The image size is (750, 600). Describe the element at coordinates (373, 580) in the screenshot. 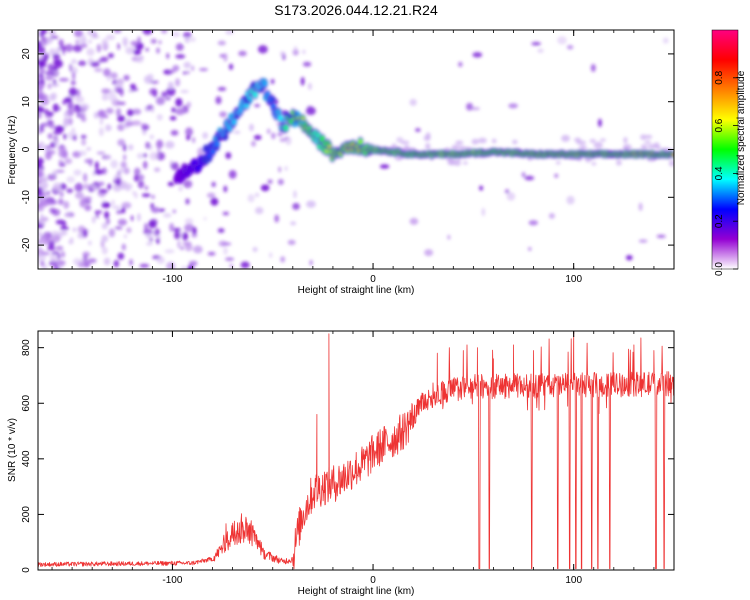

I see `x-tick-label: 0` at that location.